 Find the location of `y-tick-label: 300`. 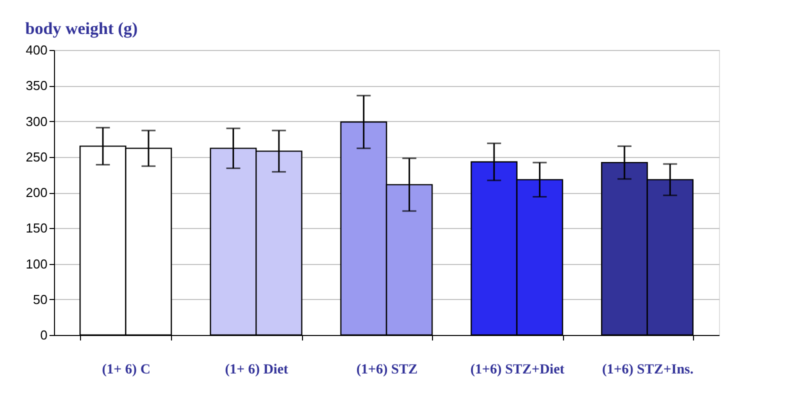

y-tick-label: 300 is located at coordinates (37, 121).